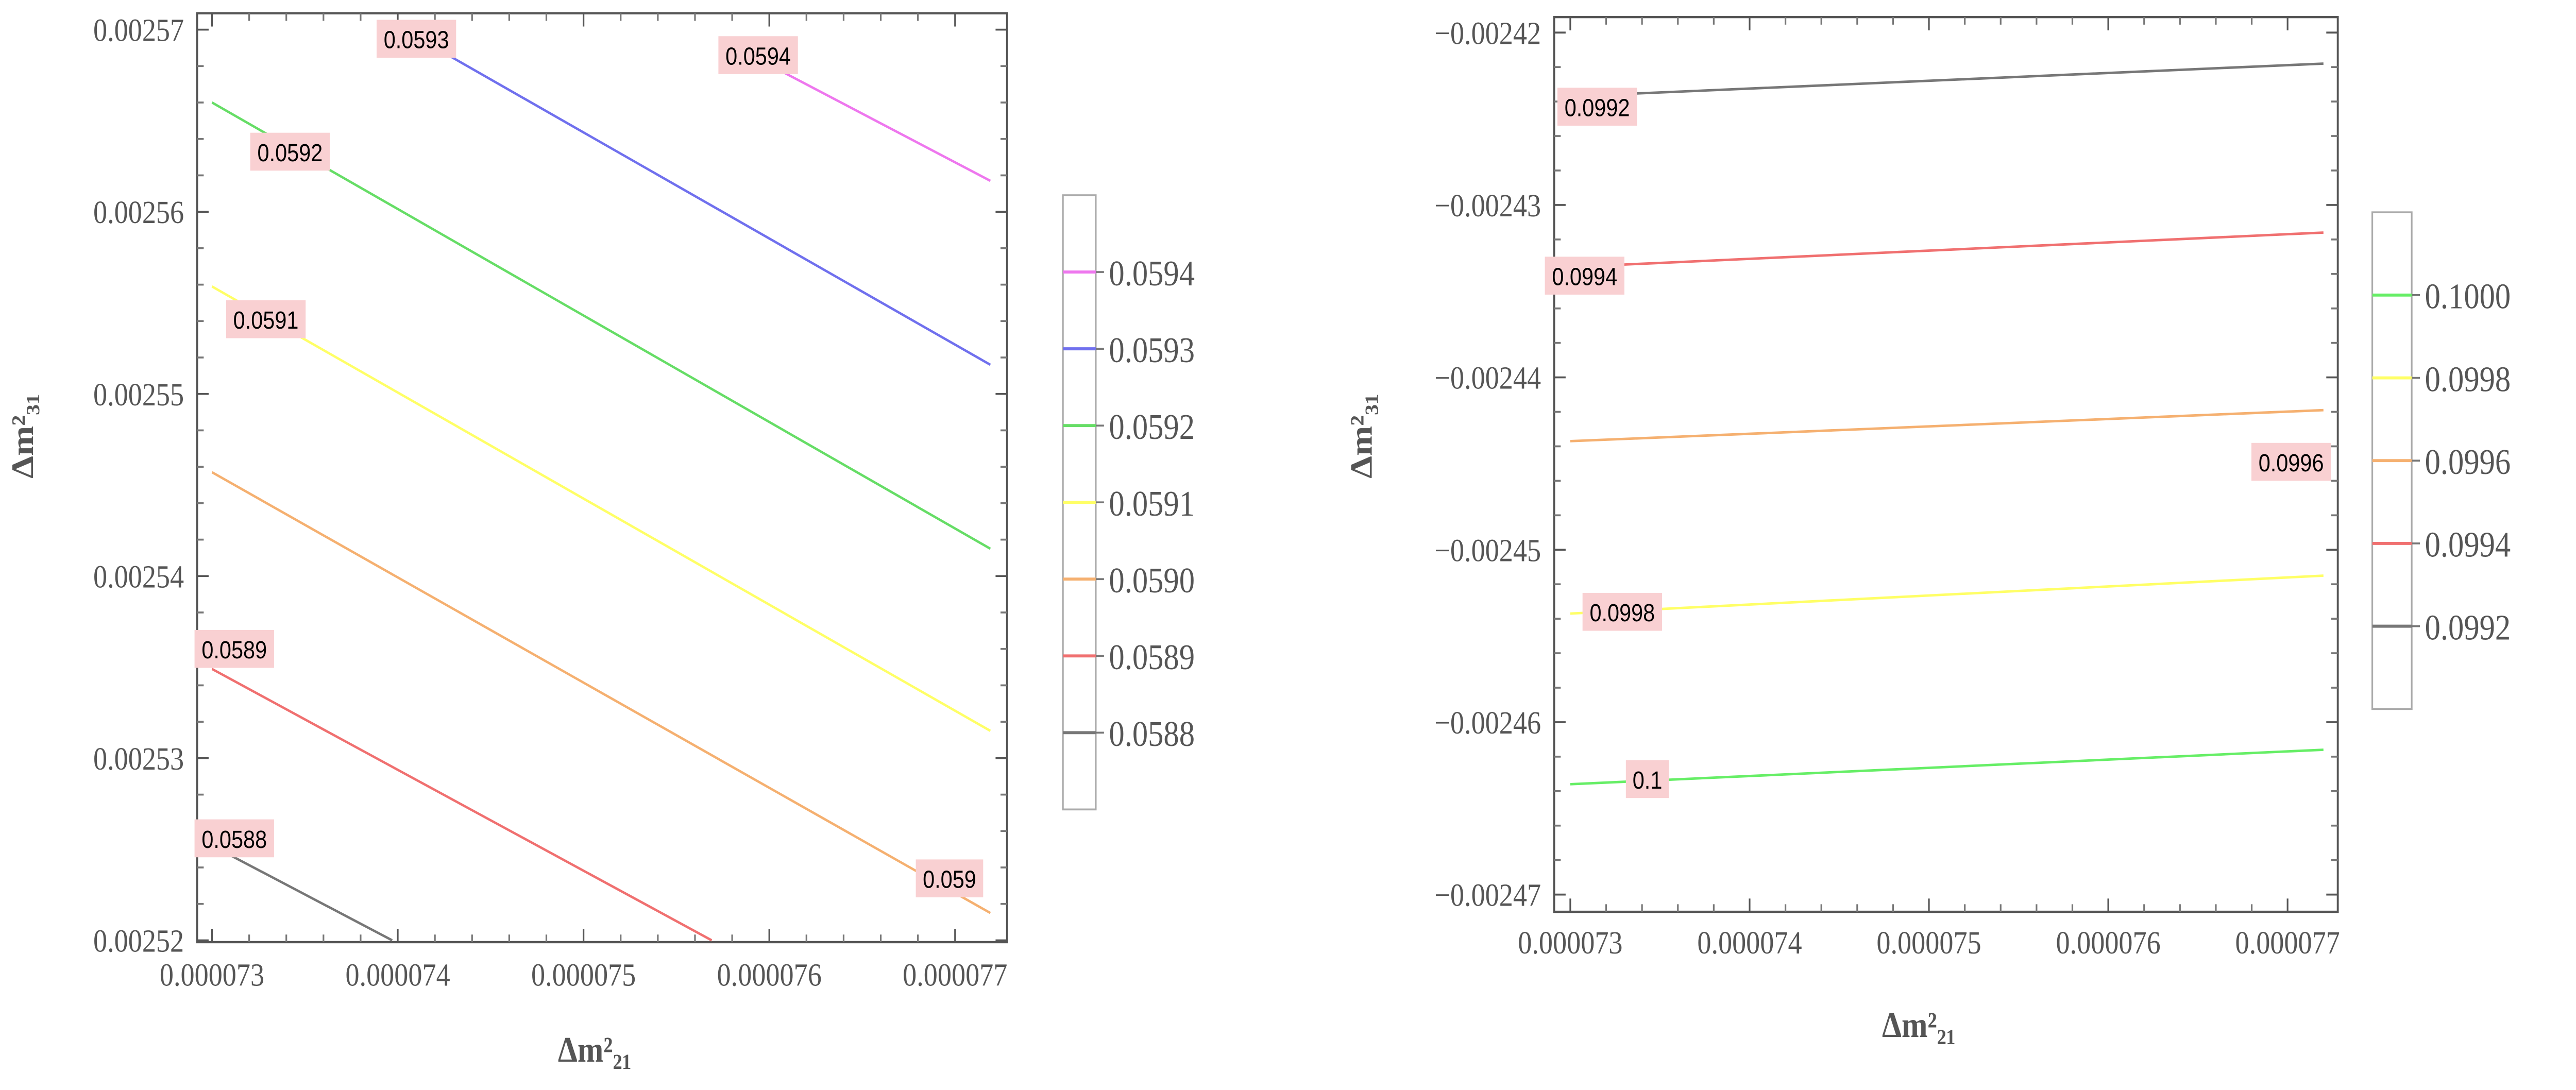 The image size is (2576, 1090). Describe the element at coordinates (2468, 545) in the screenshot. I see `legend-label: 0.0994` at that location.